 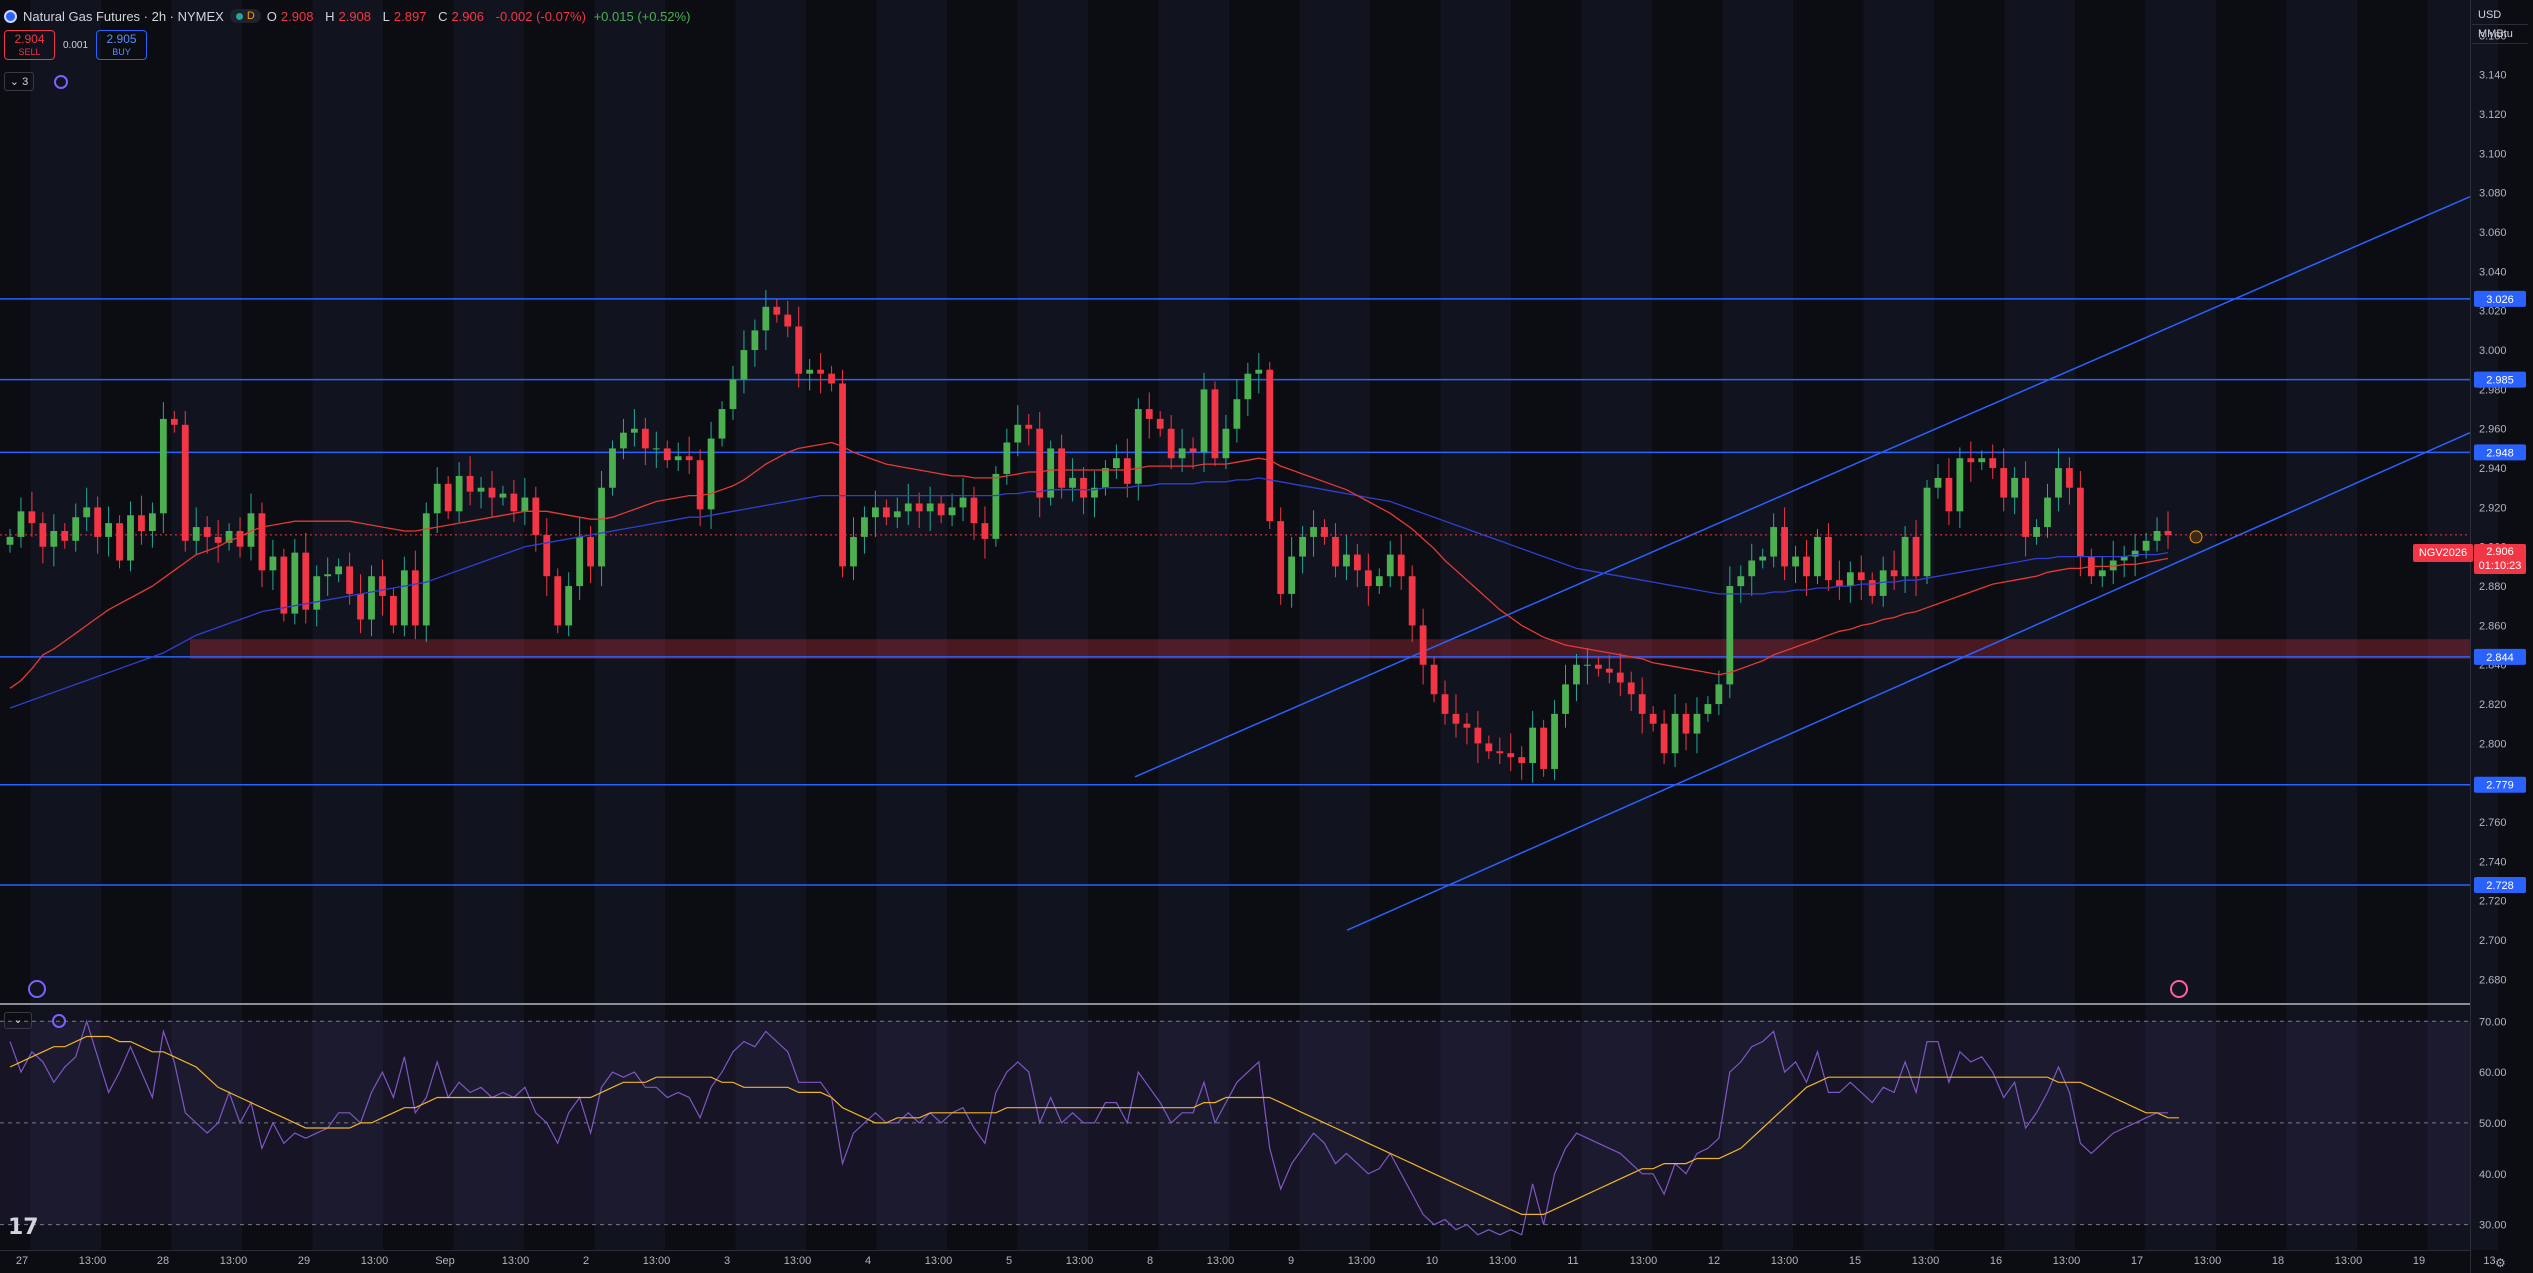 I want to click on replay-icon, so click(x=37, y=989).